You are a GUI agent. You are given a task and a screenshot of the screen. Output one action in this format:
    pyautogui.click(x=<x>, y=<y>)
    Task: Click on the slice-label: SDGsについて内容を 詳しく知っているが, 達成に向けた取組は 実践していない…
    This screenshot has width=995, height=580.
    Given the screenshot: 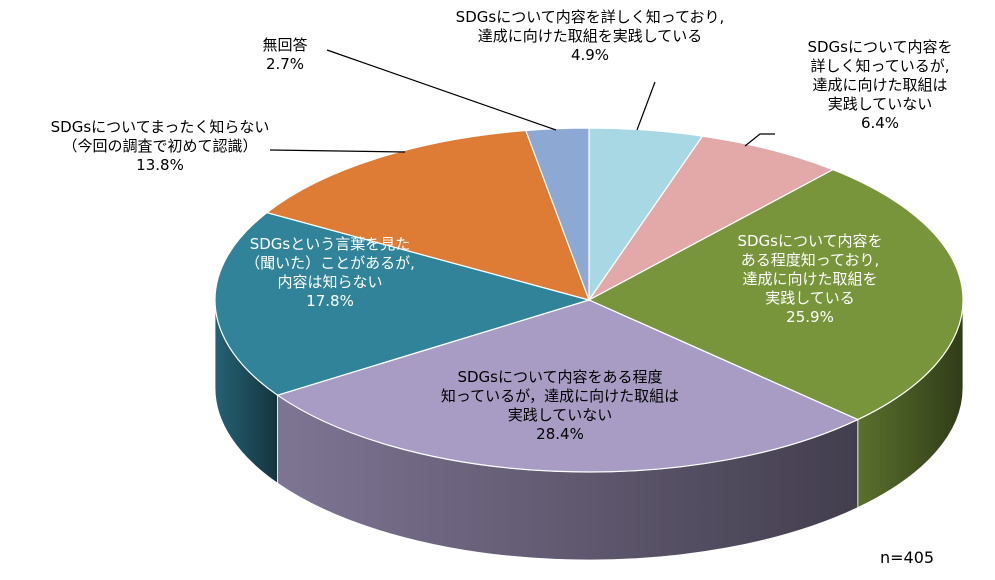 What is the action you would take?
    pyautogui.click(x=879, y=85)
    